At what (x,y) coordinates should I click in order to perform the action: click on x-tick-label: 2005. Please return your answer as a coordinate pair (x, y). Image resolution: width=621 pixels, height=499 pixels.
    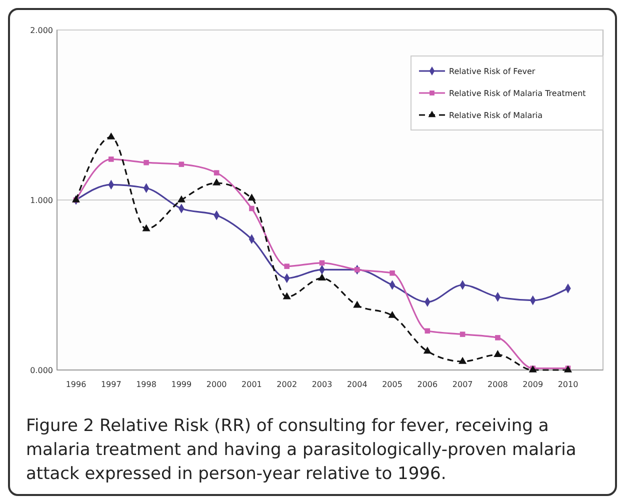
    Looking at the image, I should click on (392, 384).